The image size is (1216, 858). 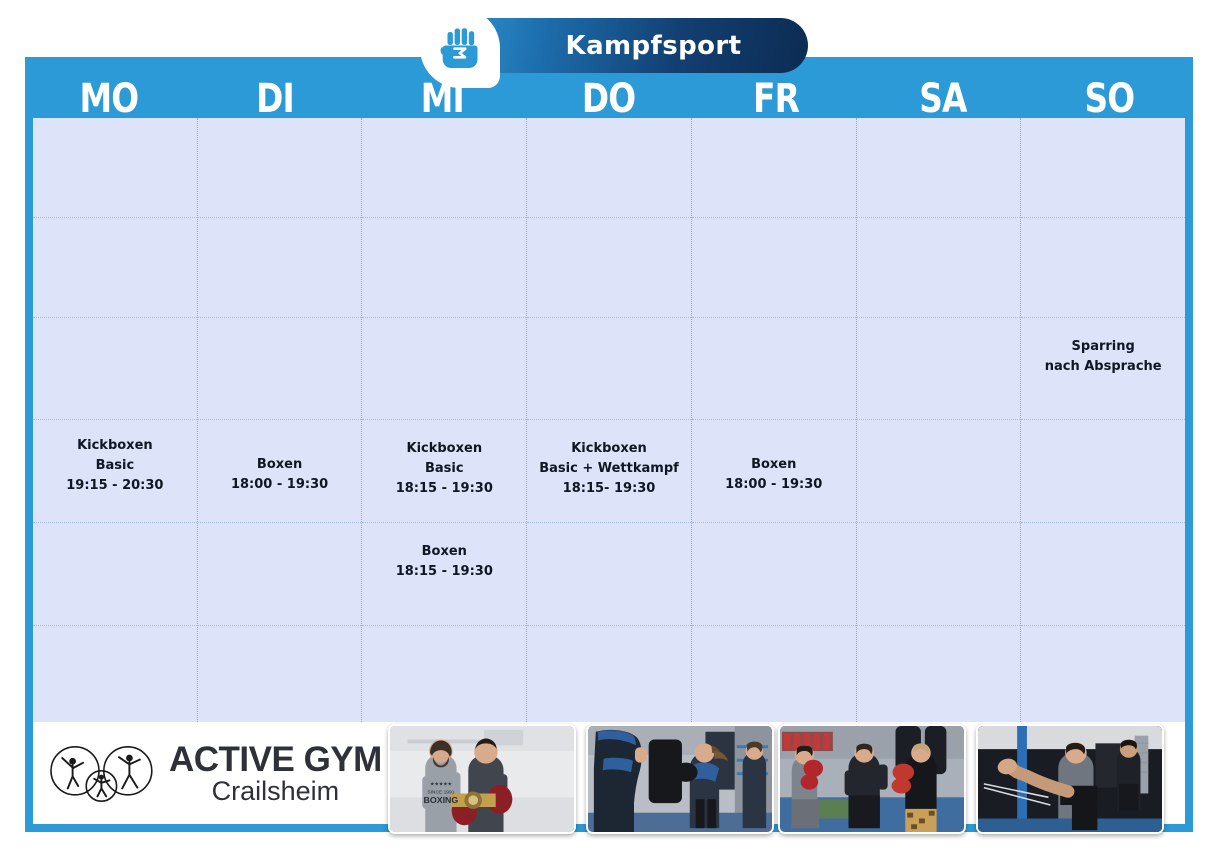 I want to click on svg-text: SINCE 1991, so click(x=440, y=792).